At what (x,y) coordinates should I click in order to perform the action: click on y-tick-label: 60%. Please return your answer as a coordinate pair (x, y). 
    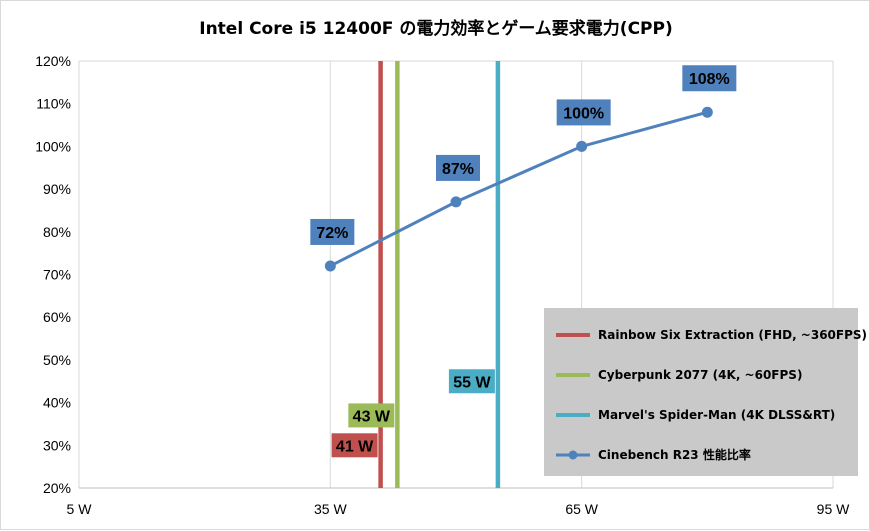
    Looking at the image, I should click on (57, 317).